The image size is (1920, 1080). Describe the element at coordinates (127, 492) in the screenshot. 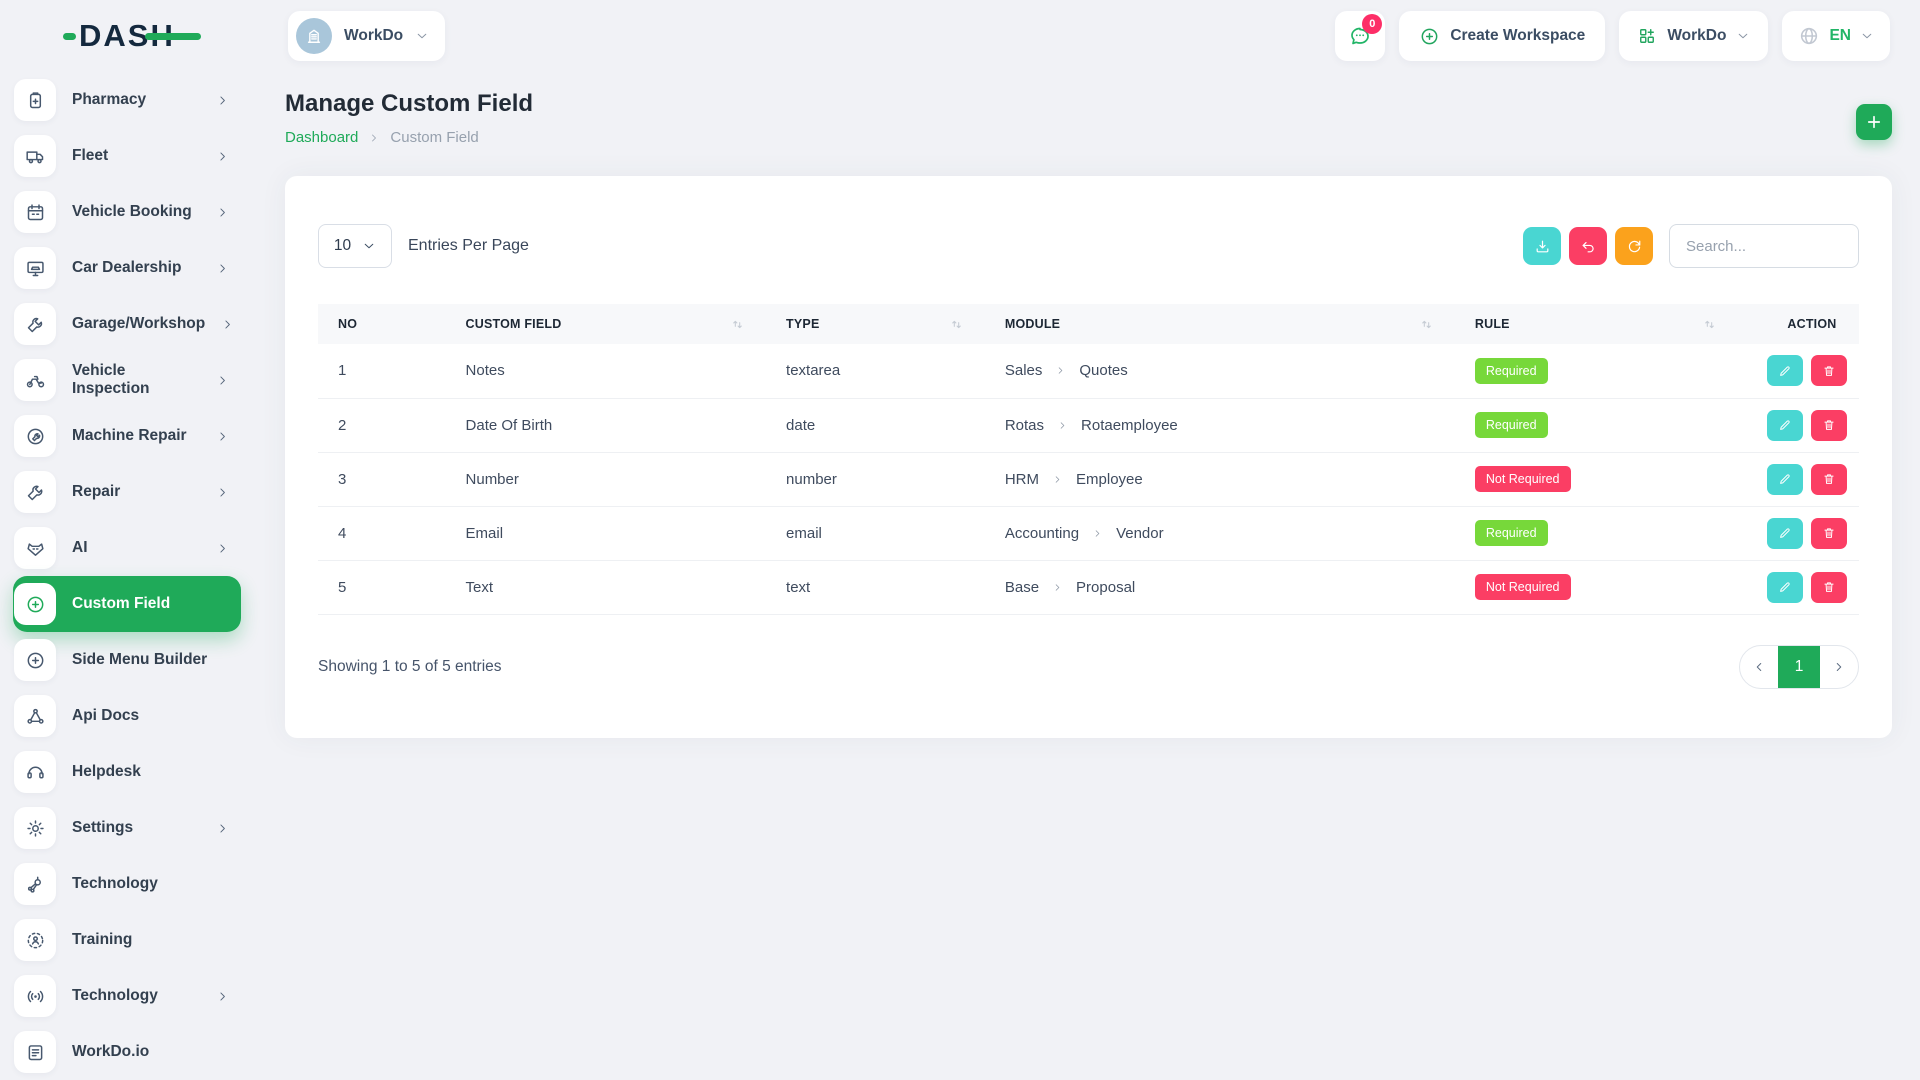

I see `sidebar-item-repair: Repair` at that location.